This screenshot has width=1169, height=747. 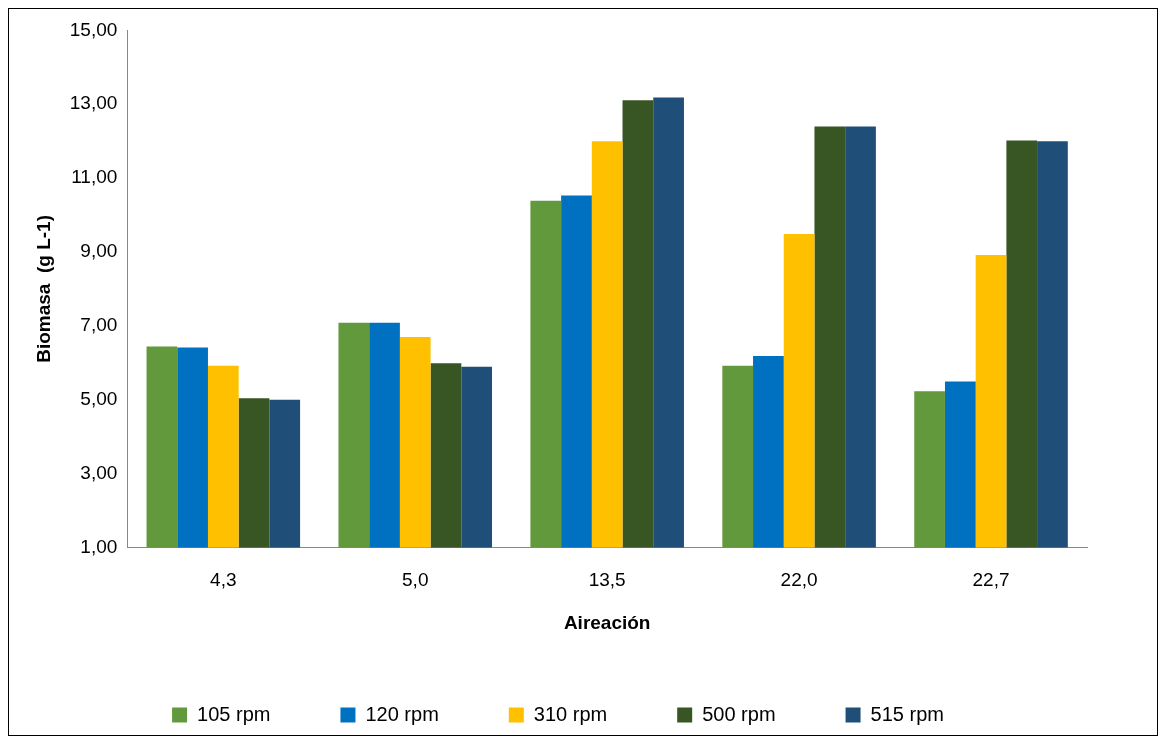 I want to click on x-axis-title: Aireación, so click(x=607, y=622).